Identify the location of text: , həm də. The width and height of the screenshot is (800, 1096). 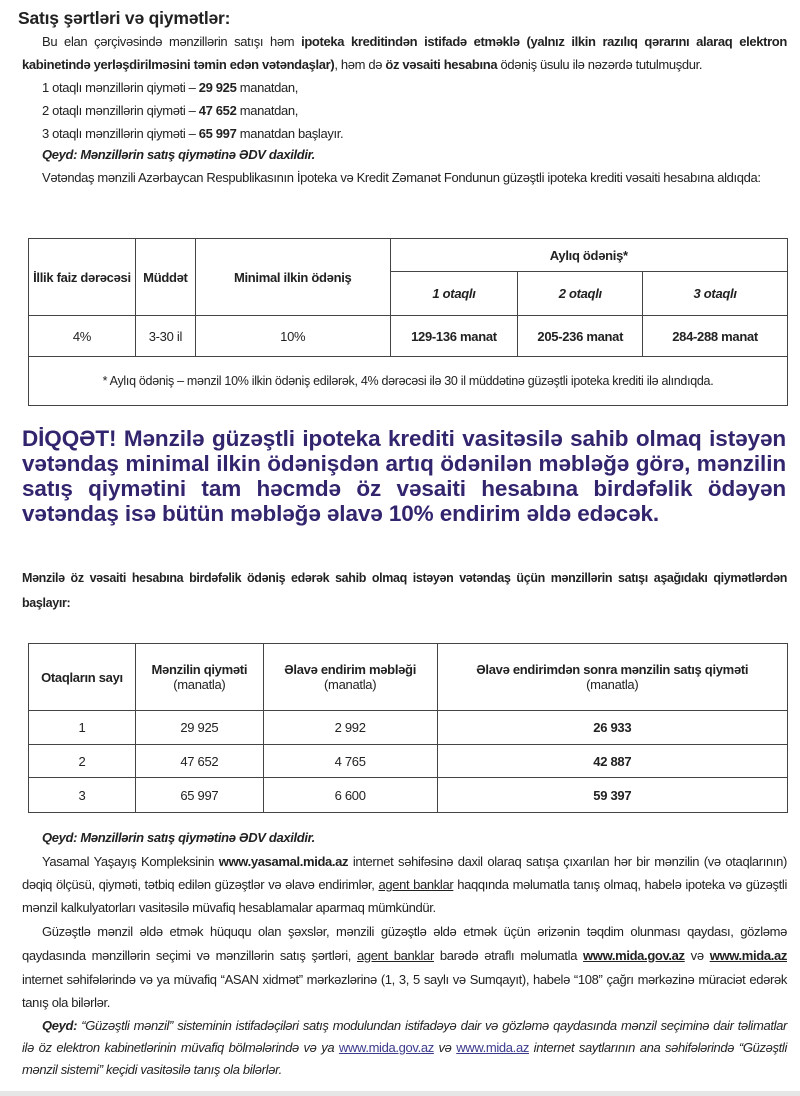
(360, 64).